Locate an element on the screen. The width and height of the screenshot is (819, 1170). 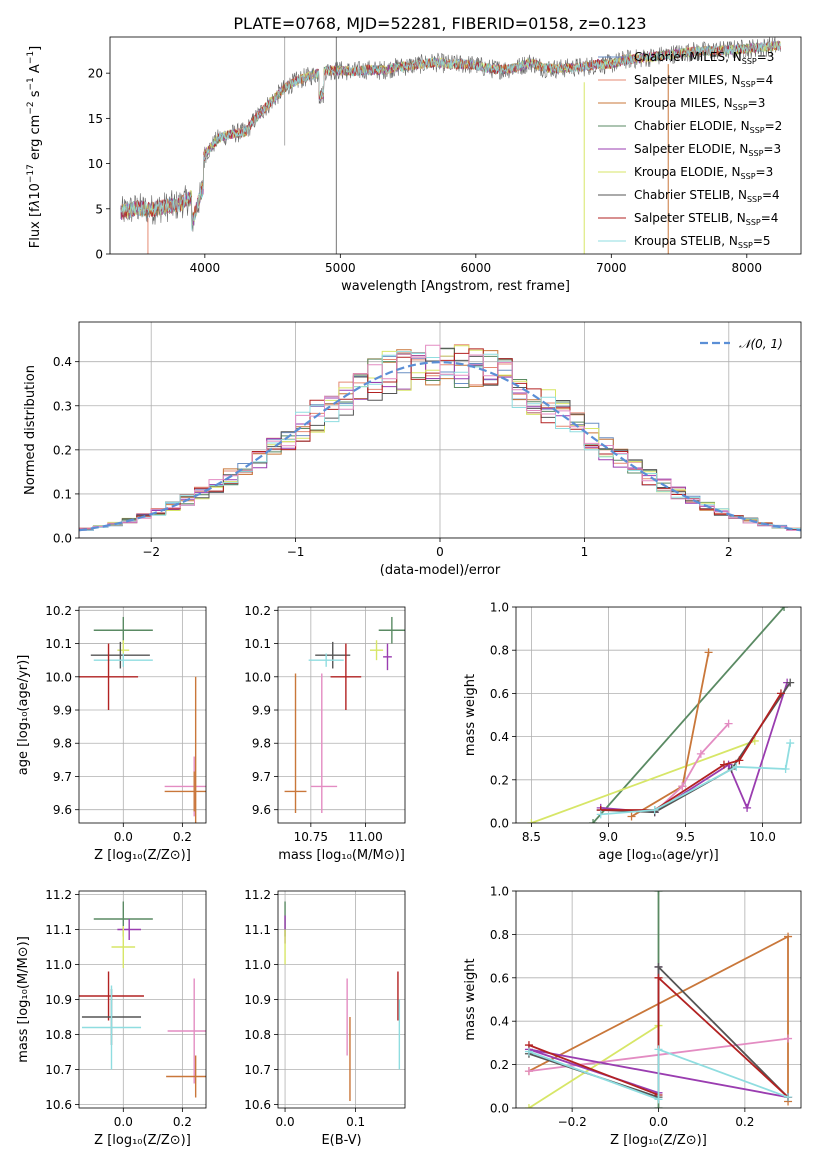
weight_vs_Z-frame is located at coordinates (658, 999).